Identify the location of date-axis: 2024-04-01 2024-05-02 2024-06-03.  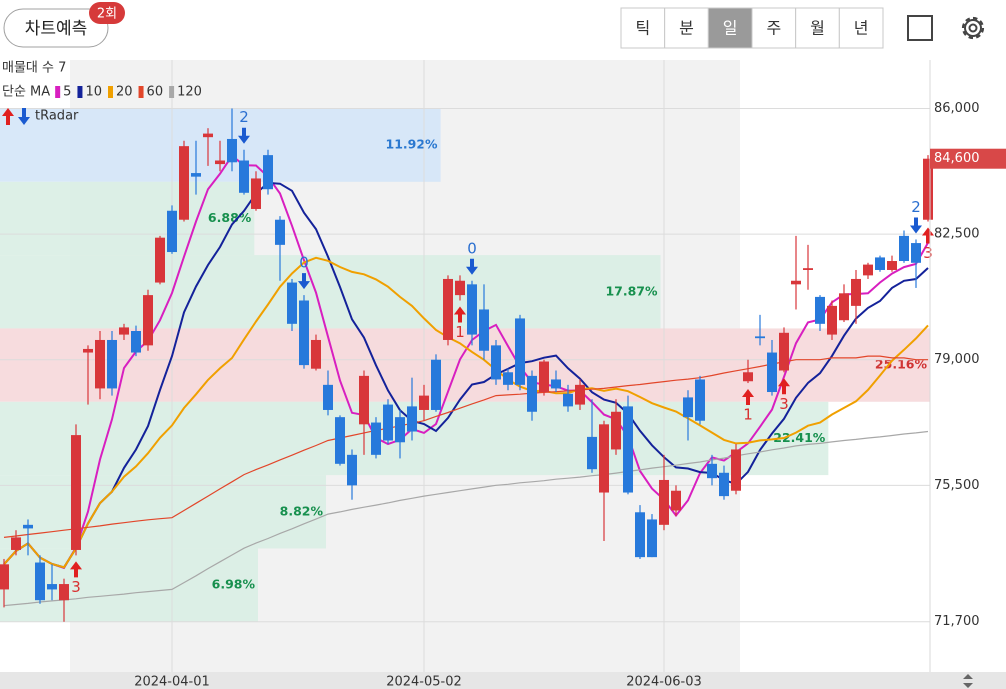
(418, 682).